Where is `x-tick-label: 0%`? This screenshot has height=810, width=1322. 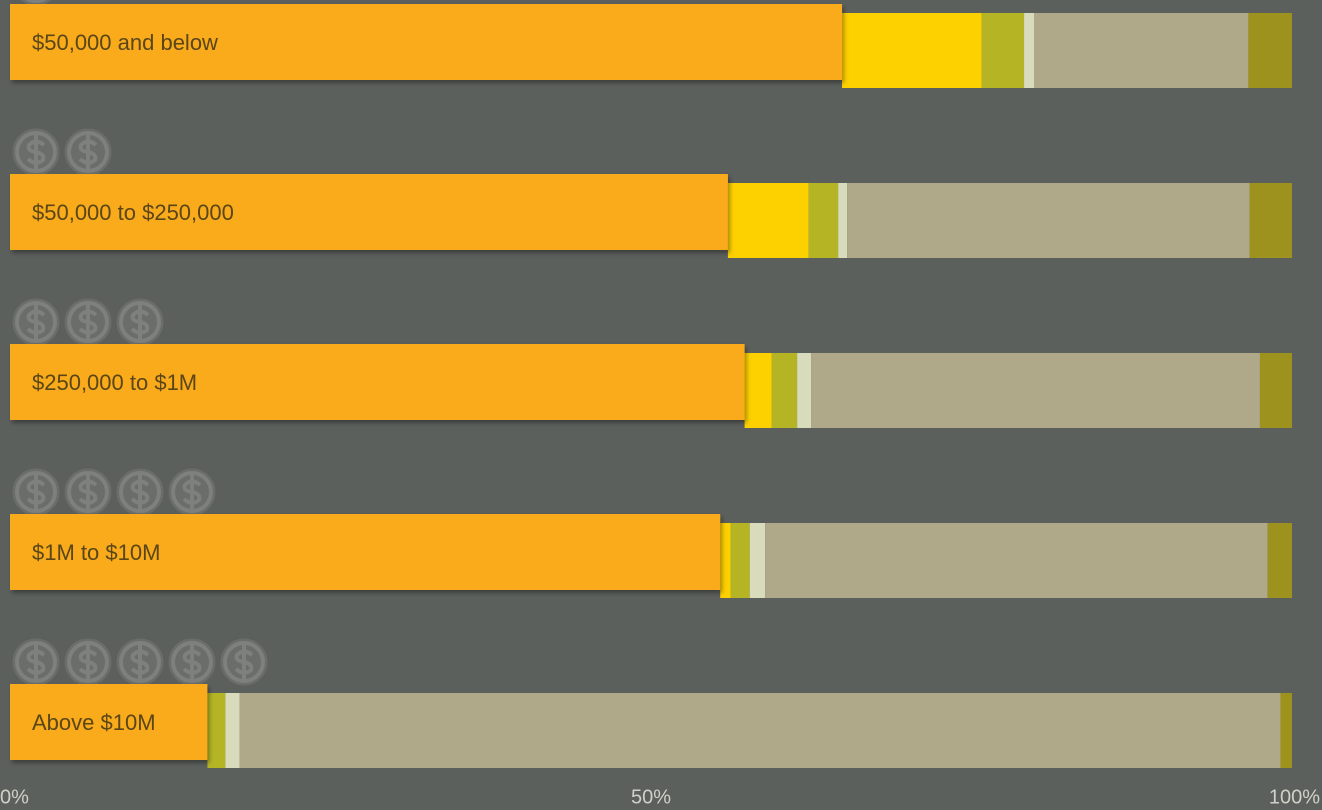 x-tick-label: 0% is located at coordinates (14, 797).